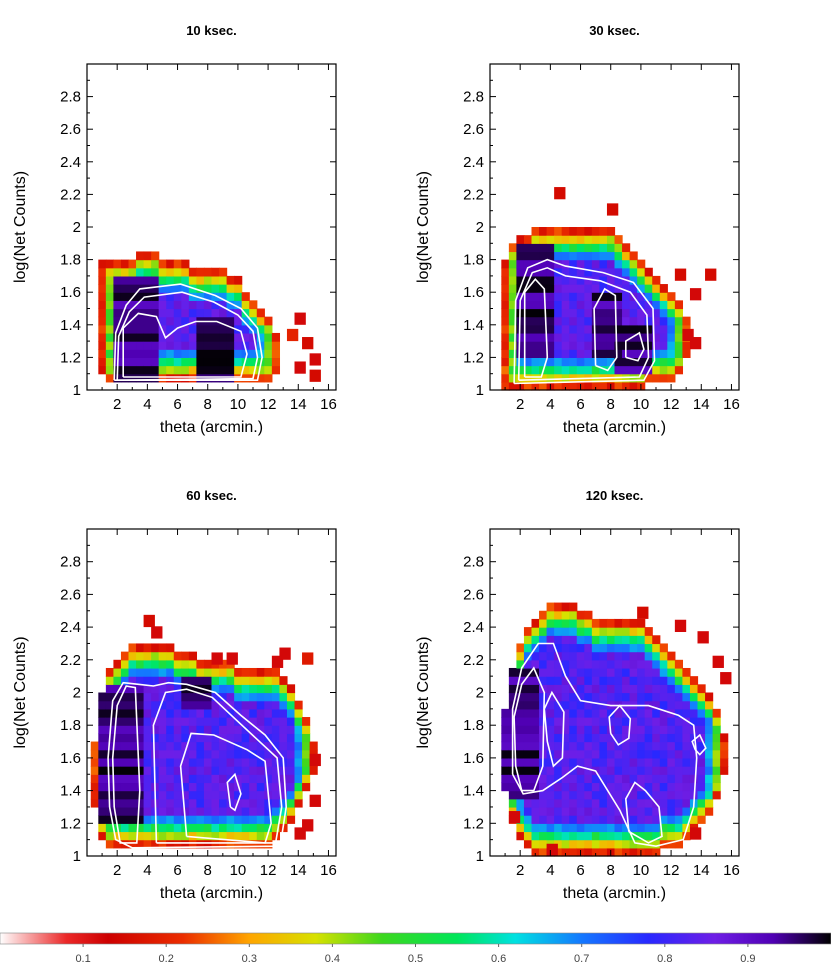 The height and width of the screenshot is (970, 831). I want to click on y-tick-label: 2.2, so click(473, 660).